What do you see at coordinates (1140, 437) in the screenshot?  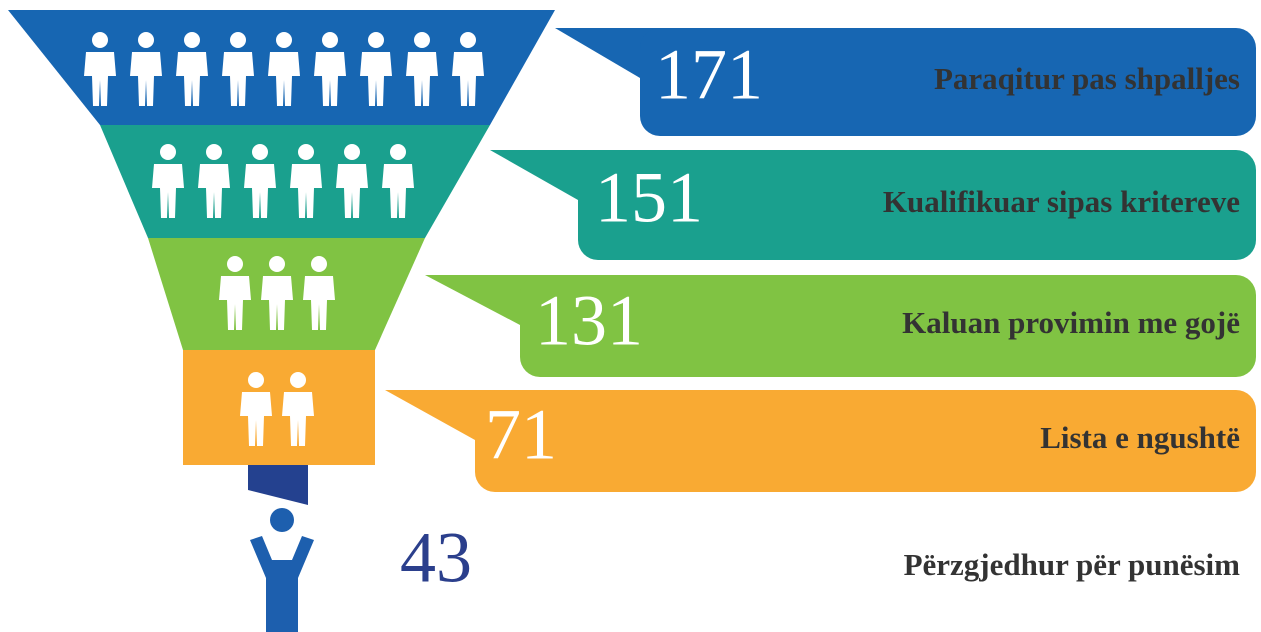 I see `stage-label: Lista e ngushtë` at bounding box center [1140, 437].